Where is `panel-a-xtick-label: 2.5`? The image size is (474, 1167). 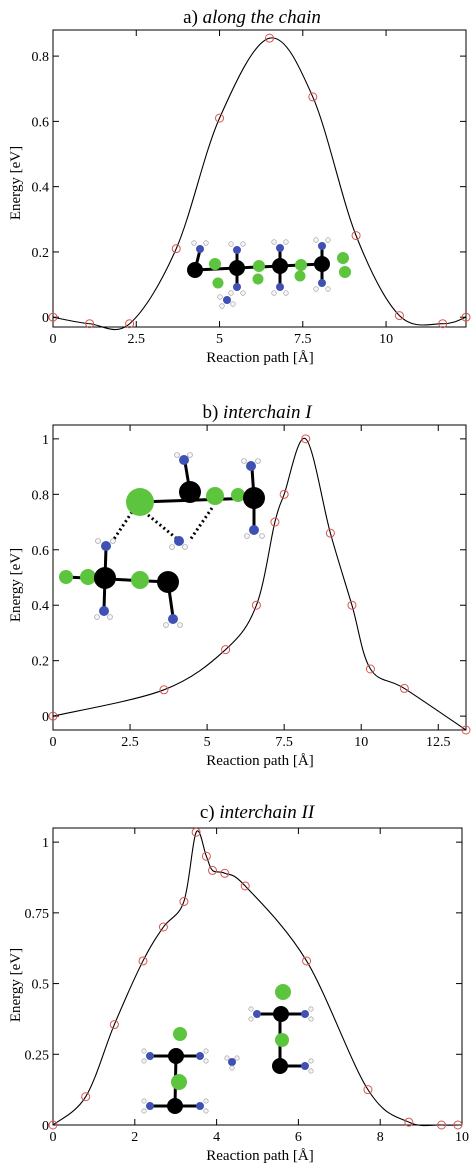
panel-a-xtick-label: 2.5 is located at coordinates (137, 339).